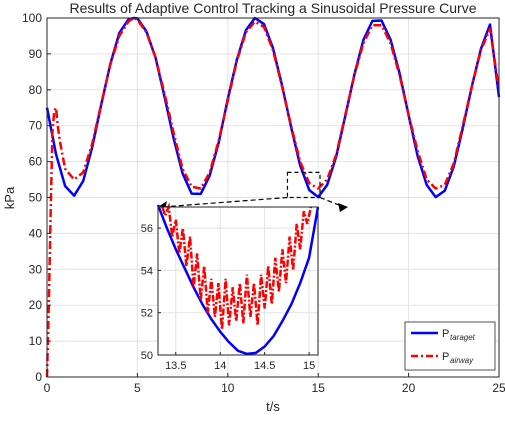  What do you see at coordinates (147, 356) in the screenshot?
I see `inset-y-tick-label: 50` at bounding box center [147, 356].